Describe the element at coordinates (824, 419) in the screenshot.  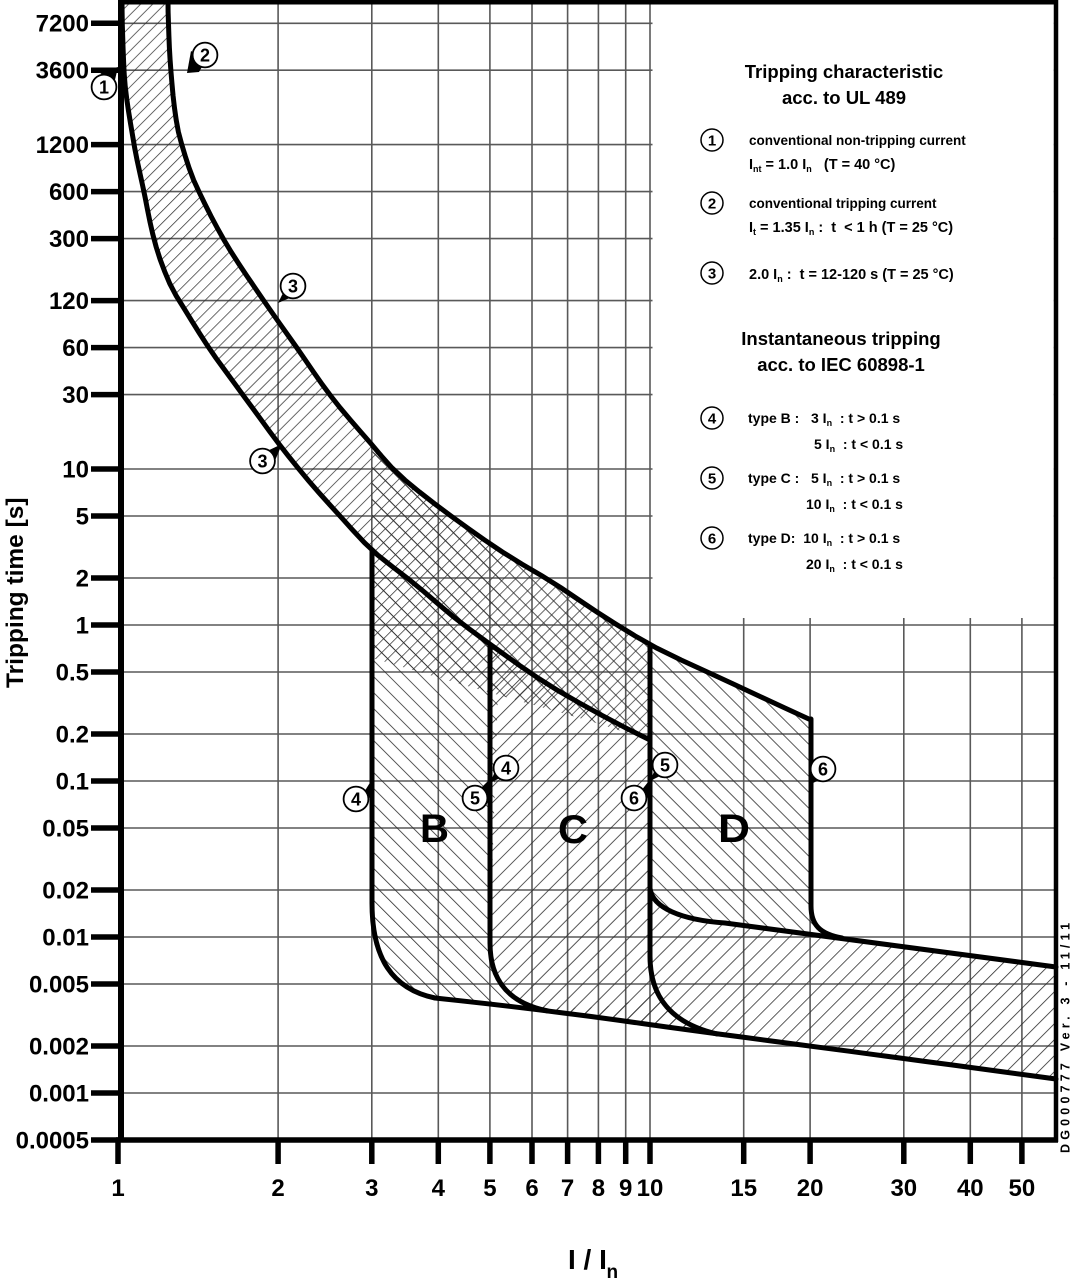
I see `svg-text: type B : 3 In : t > 0.1 s` at that location.